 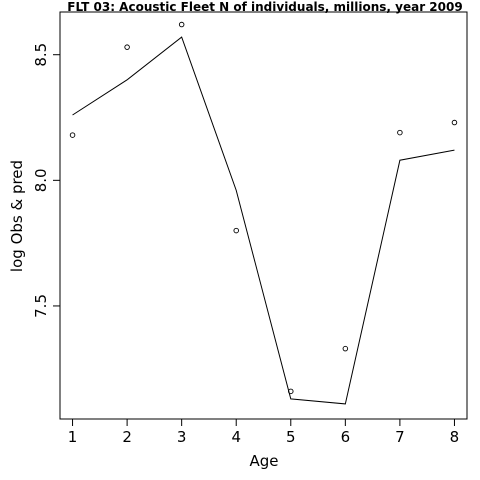 I want to click on y-tick-label: 8.5, so click(x=41, y=55).